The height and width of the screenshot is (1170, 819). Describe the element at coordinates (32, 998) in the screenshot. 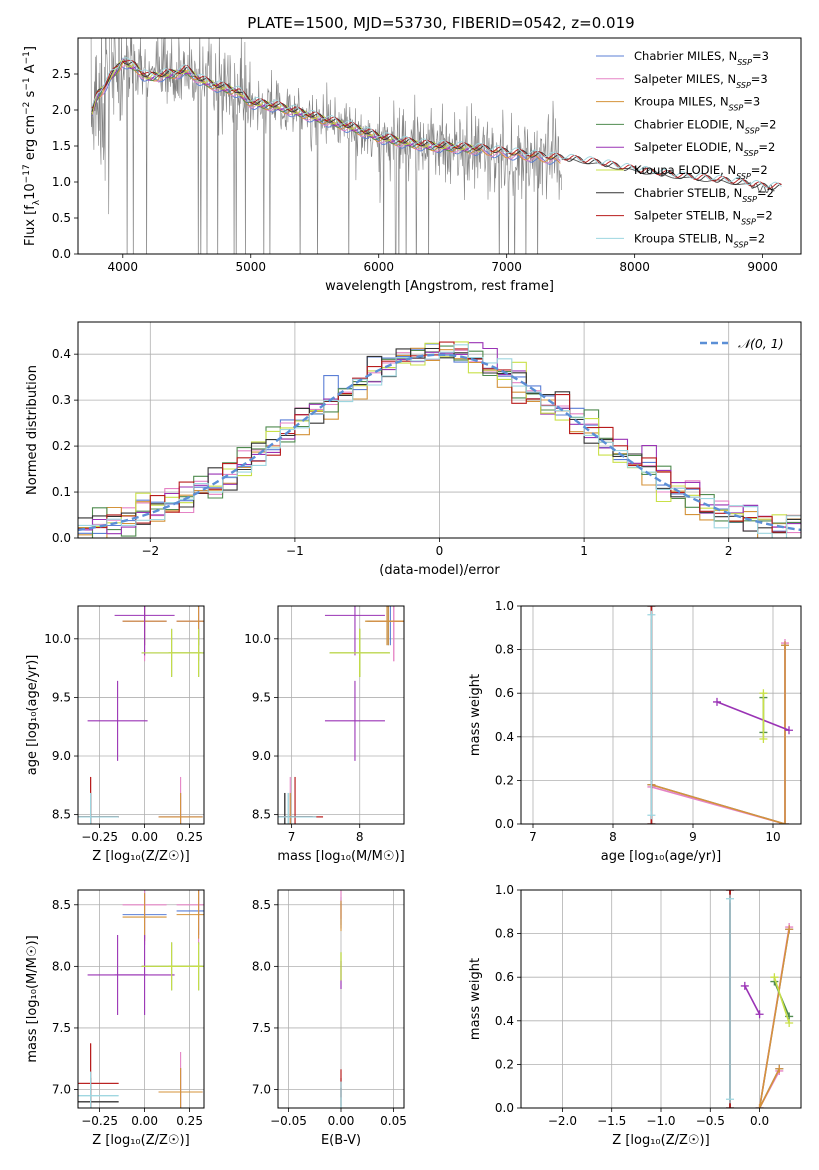

I see `y-axis-label: mass [log₁₀(M/M☉)]` at that location.